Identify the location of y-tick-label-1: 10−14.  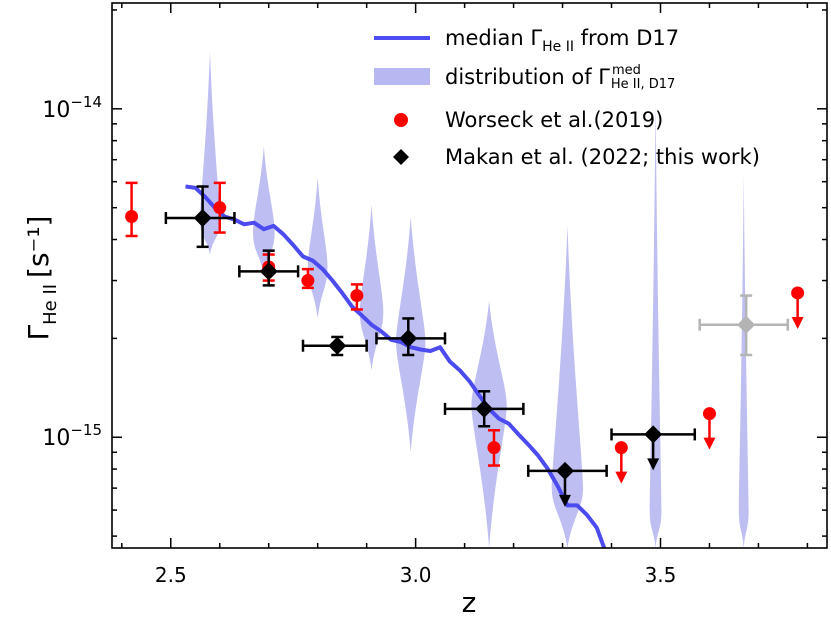
(72, 108).